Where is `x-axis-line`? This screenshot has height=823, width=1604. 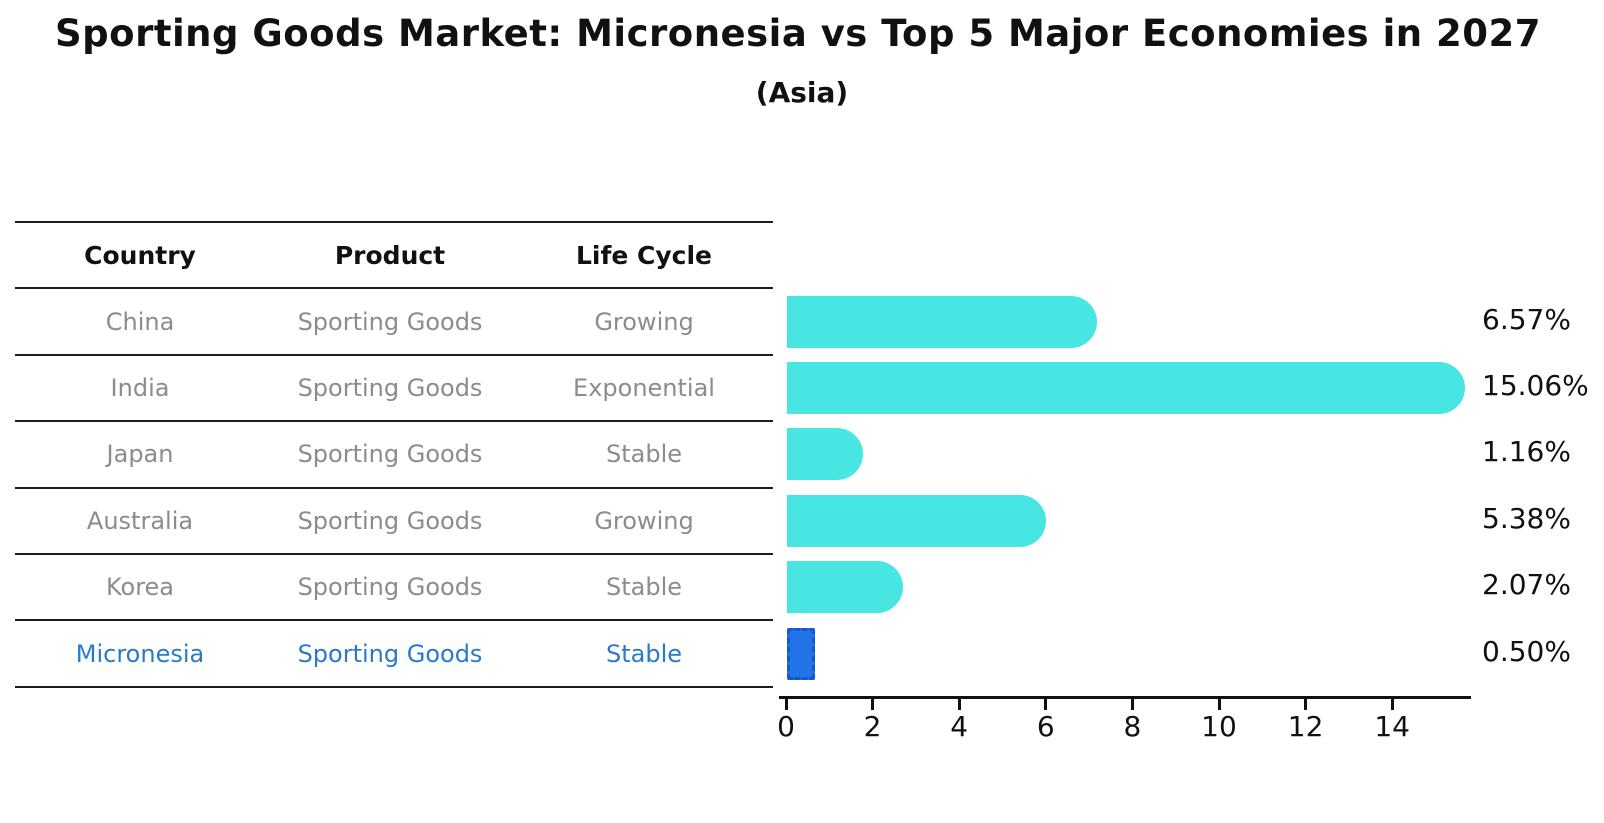 x-axis-line is located at coordinates (1125, 697).